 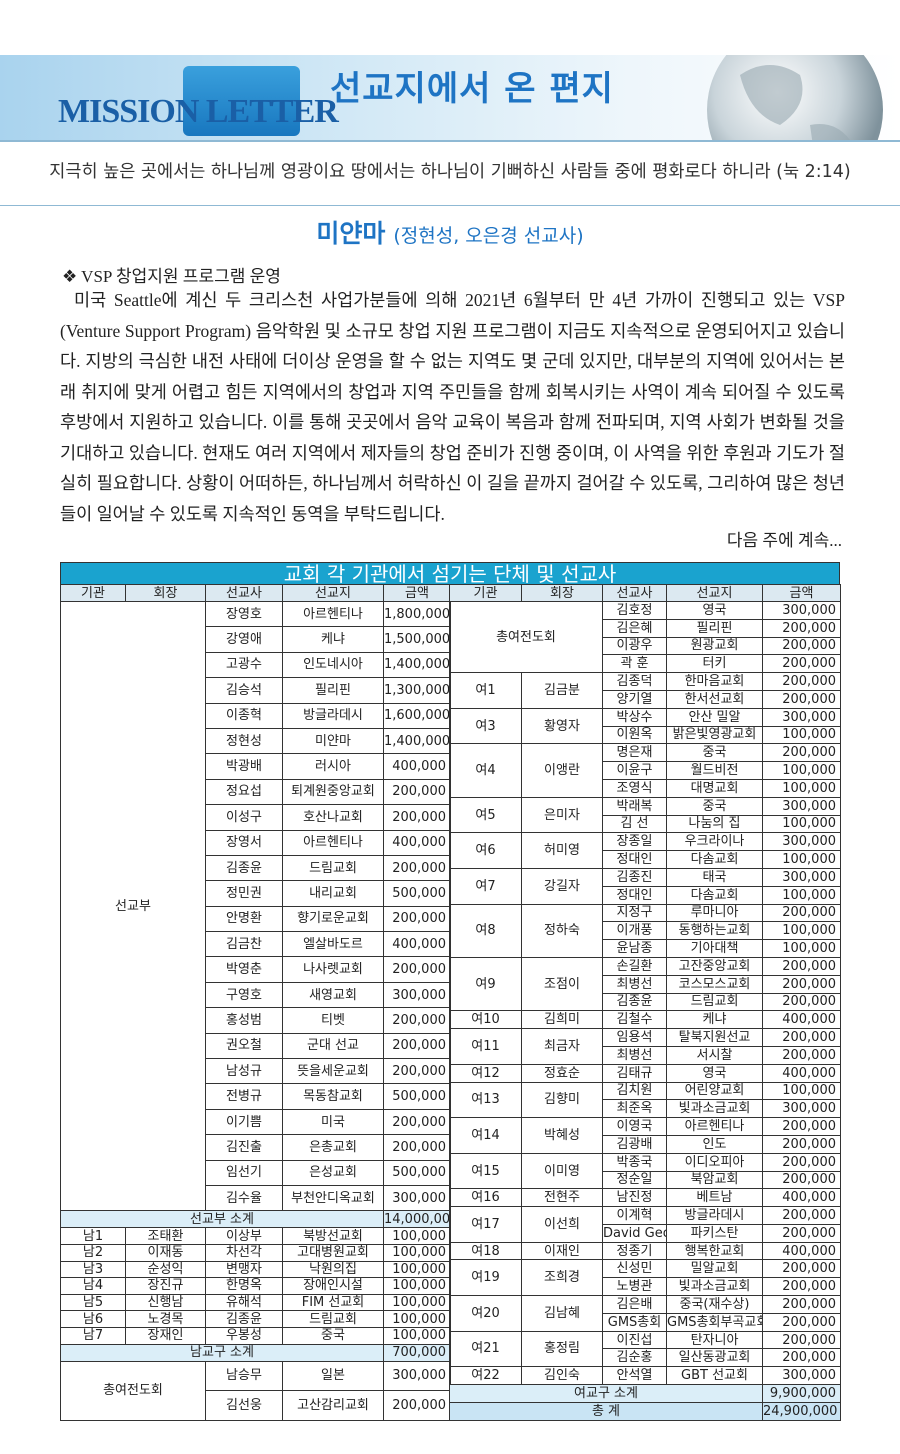 I want to click on missionary: 김 선, so click(x=634, y=824).